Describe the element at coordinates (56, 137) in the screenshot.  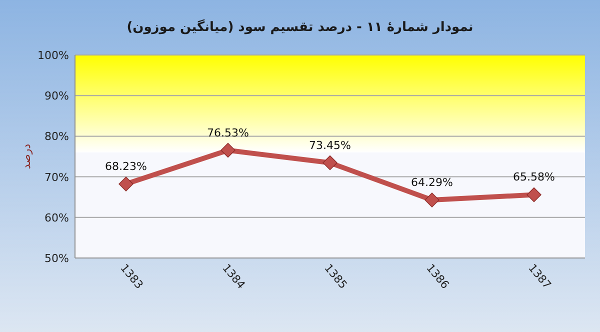
I see `y-tick-label: 80%` at that location.